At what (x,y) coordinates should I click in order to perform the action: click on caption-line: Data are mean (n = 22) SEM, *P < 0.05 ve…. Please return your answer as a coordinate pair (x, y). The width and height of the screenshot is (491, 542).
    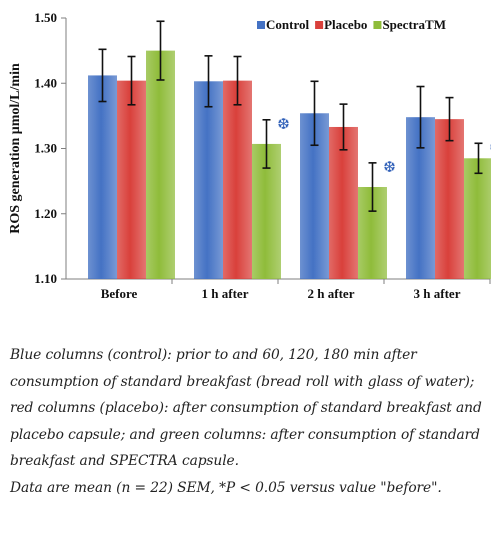
    Looking at the image, I should click on (226, 487).